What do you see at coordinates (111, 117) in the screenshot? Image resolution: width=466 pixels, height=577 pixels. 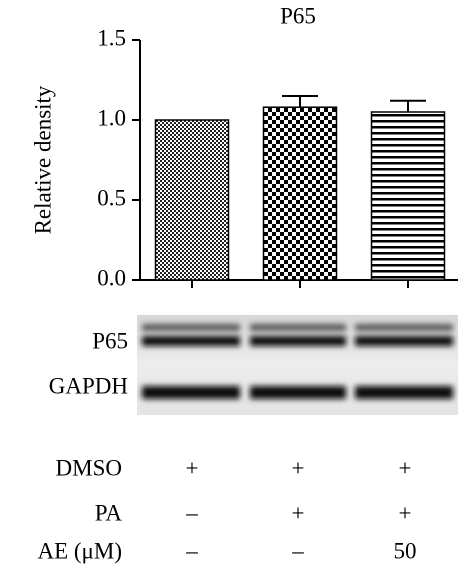 I see `y-tick-label: 1.0` at bounding box center [111, 117].